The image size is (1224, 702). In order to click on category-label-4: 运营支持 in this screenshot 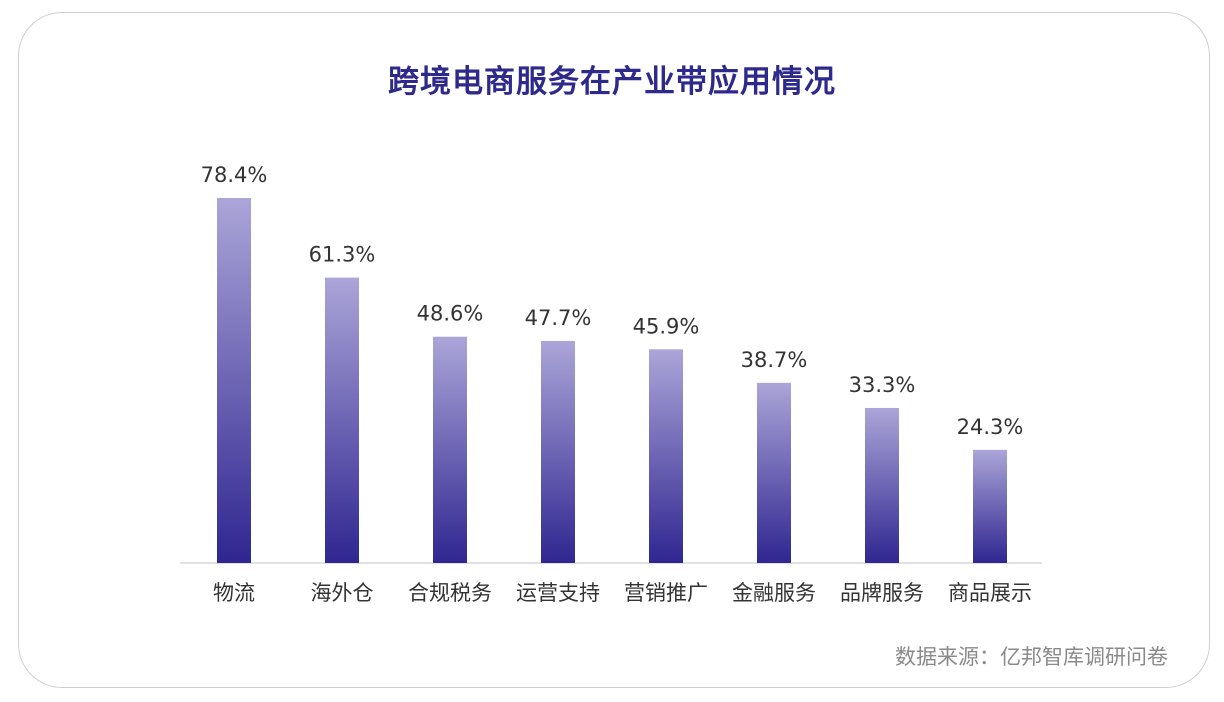, I will do `click(558, 593)`.